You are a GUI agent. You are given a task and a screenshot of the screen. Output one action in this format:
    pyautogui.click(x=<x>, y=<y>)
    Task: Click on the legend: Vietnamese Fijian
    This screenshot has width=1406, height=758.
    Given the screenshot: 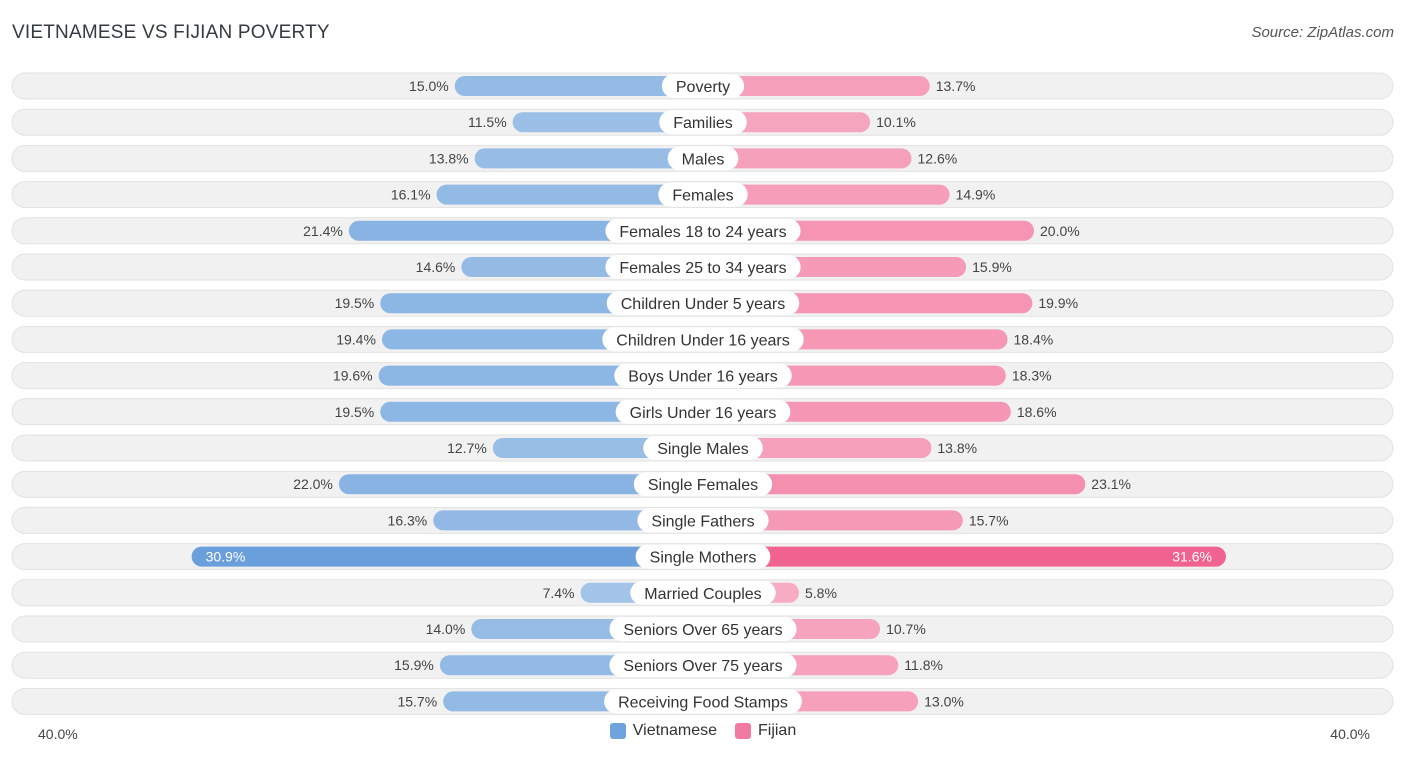 What is the action you would take?
    pyautogui.click(x=703, y=731)
    